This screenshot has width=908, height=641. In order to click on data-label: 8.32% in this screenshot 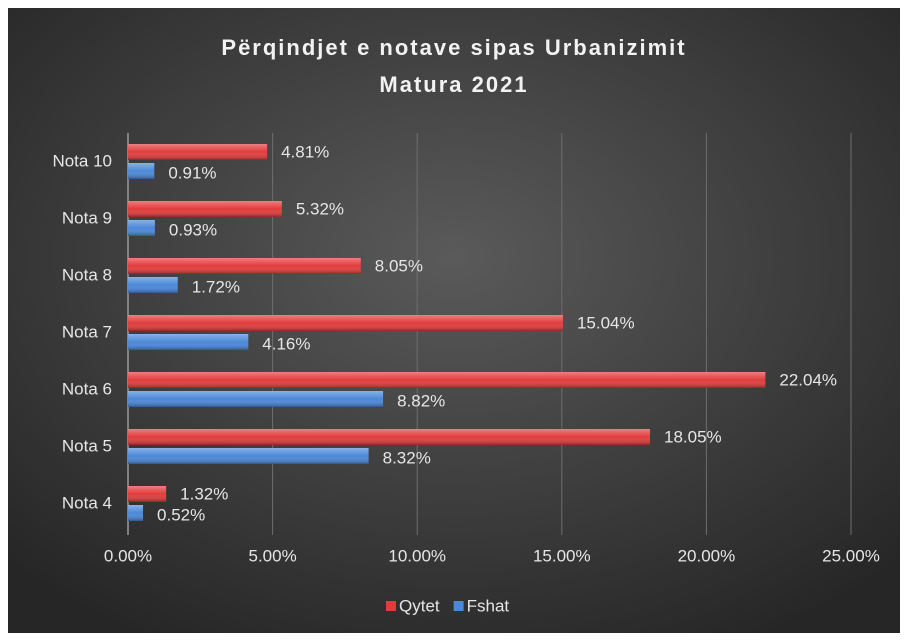, I will do `click(407, 457)`.